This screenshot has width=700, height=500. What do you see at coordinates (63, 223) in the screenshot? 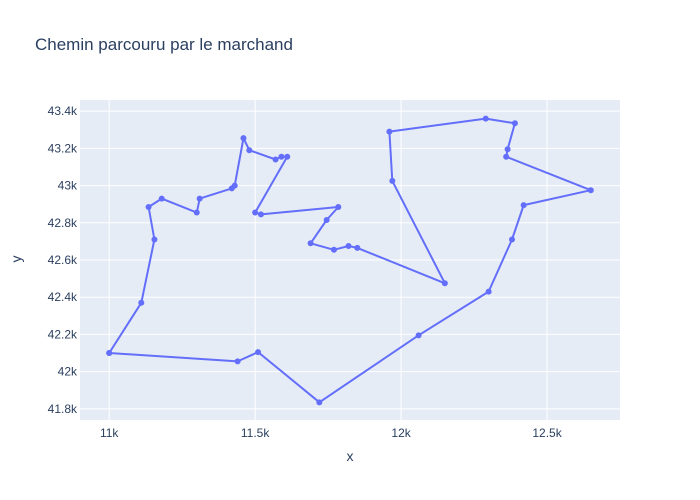
I see `y-tick-label: 42.8k` at bounding box center [63, 223].